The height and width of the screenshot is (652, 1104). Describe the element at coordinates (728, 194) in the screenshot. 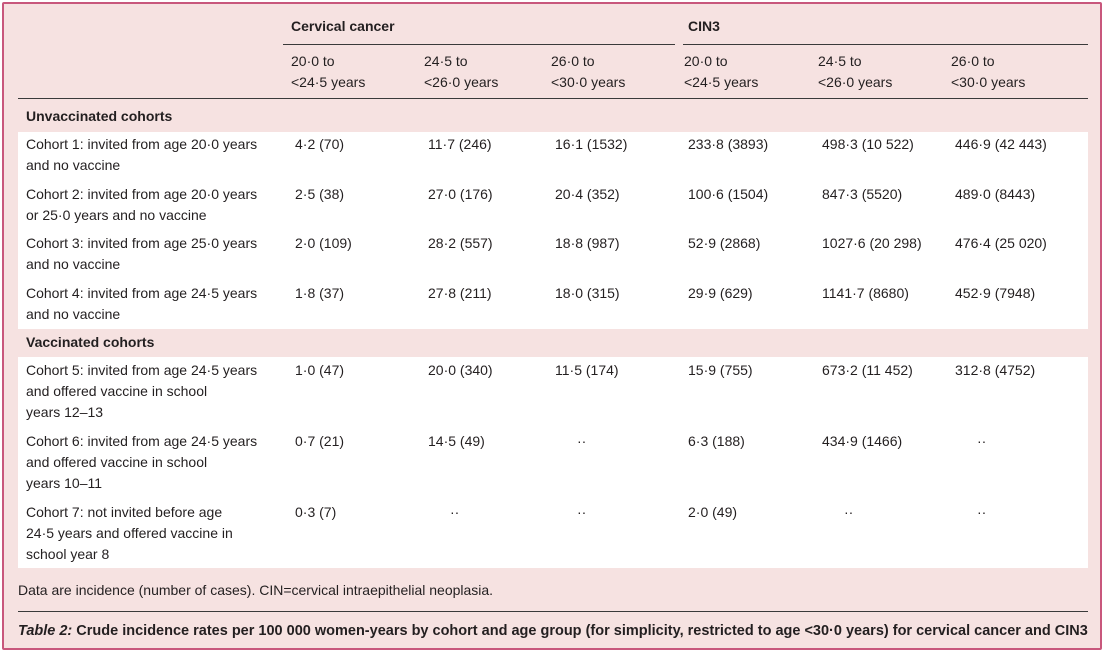

I see `table-cell: 100·6 (1504)` at that location.